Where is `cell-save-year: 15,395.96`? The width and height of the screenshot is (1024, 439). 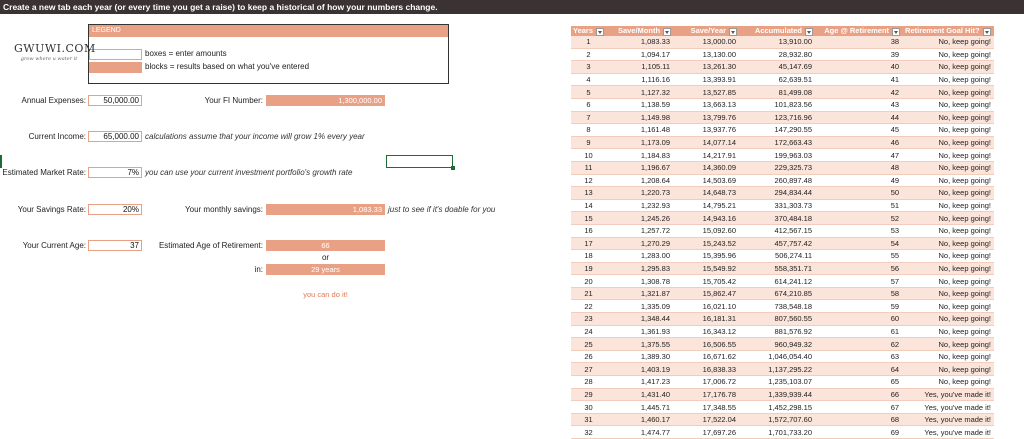 cell-save-year: 15,395.96 is located at coordinates (706, 256).